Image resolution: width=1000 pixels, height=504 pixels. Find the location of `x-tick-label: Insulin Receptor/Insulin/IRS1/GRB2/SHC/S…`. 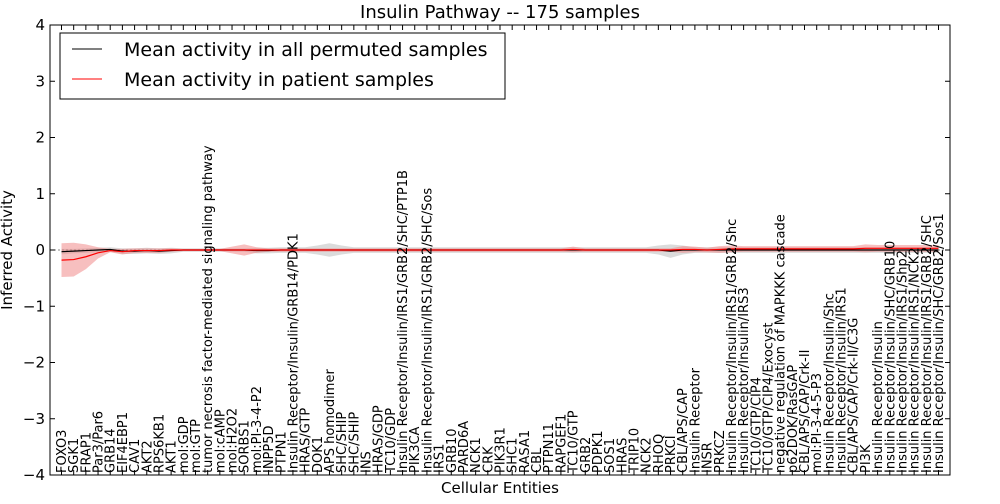

x-tick-label: Insulin Receptor/Insulin/IRS1/GRB2/SHC/S… is located at coordinates (427, 330).